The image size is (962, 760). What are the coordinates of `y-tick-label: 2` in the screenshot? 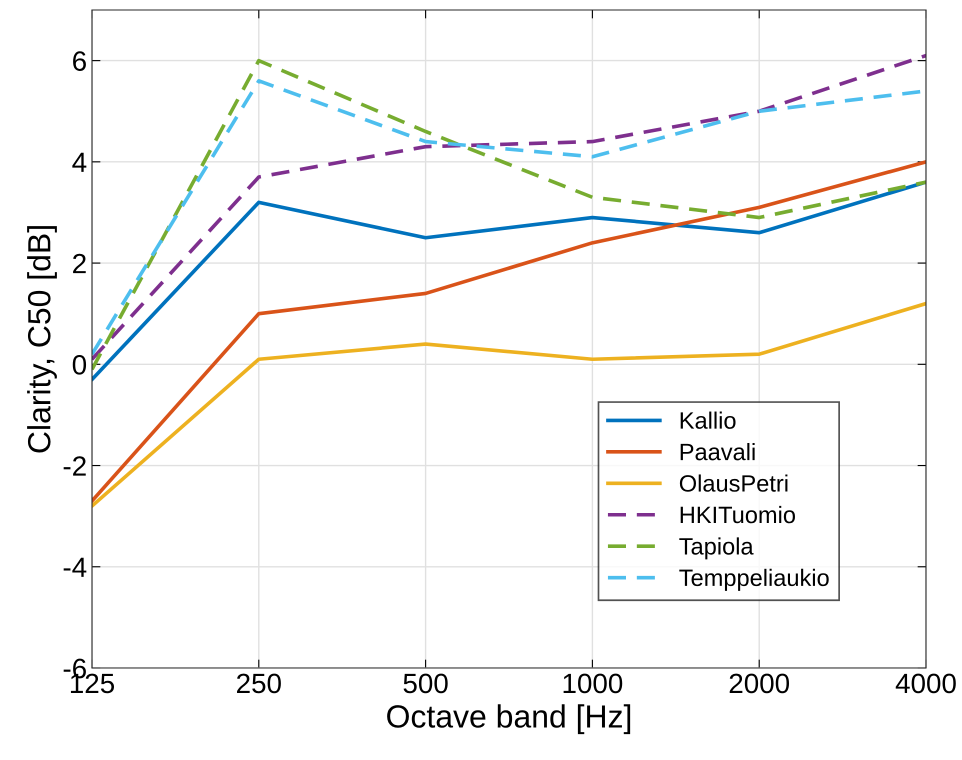 It's located at (79, 264).